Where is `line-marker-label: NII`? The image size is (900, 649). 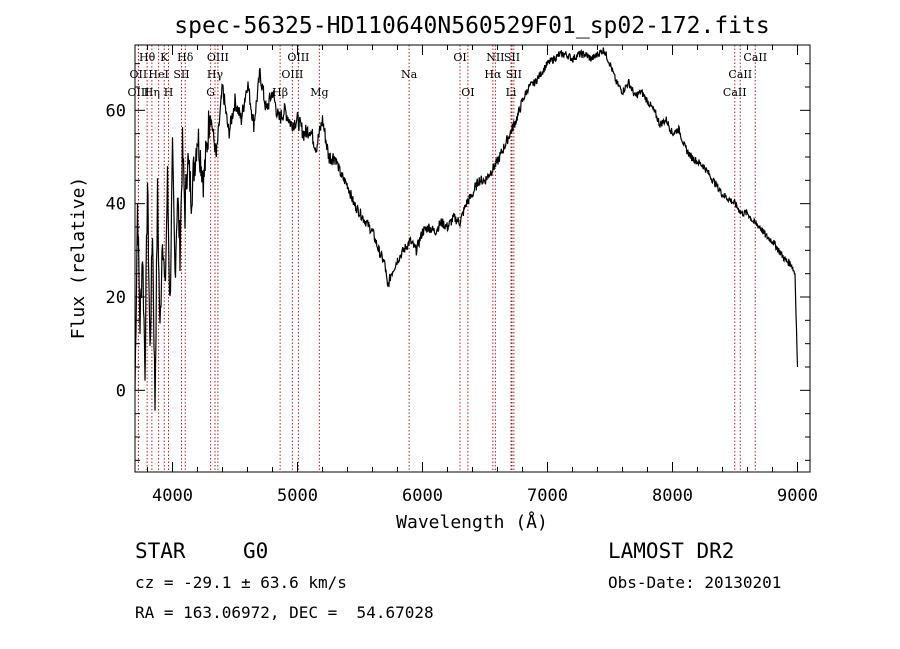
line-marker-label: NII is located at coordinates (495, 57).